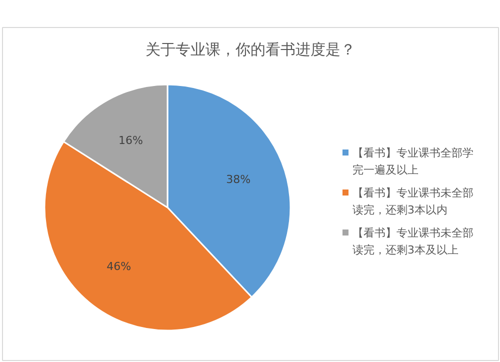 Image resolution: width=500 pixels, height=362 pixels. What do you see at coordinates (413, 161) in the screenshot?
I see `legend-label: 【看书】专业课书全部学完一遍及以上` at bounding box center [413, 161].